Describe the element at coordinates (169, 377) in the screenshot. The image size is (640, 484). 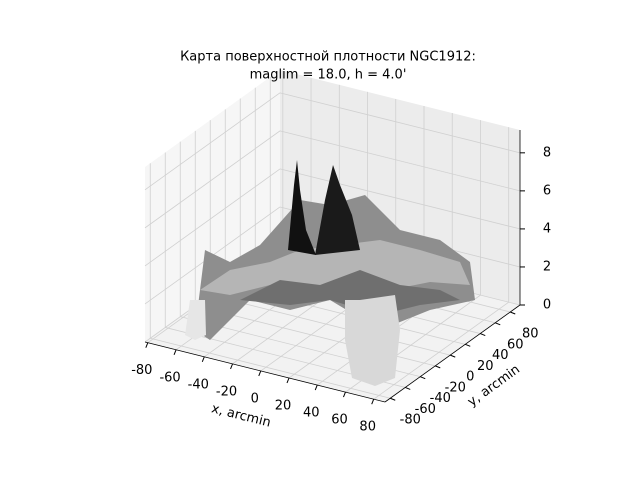
I see `x-tick-label: -60` at that location.